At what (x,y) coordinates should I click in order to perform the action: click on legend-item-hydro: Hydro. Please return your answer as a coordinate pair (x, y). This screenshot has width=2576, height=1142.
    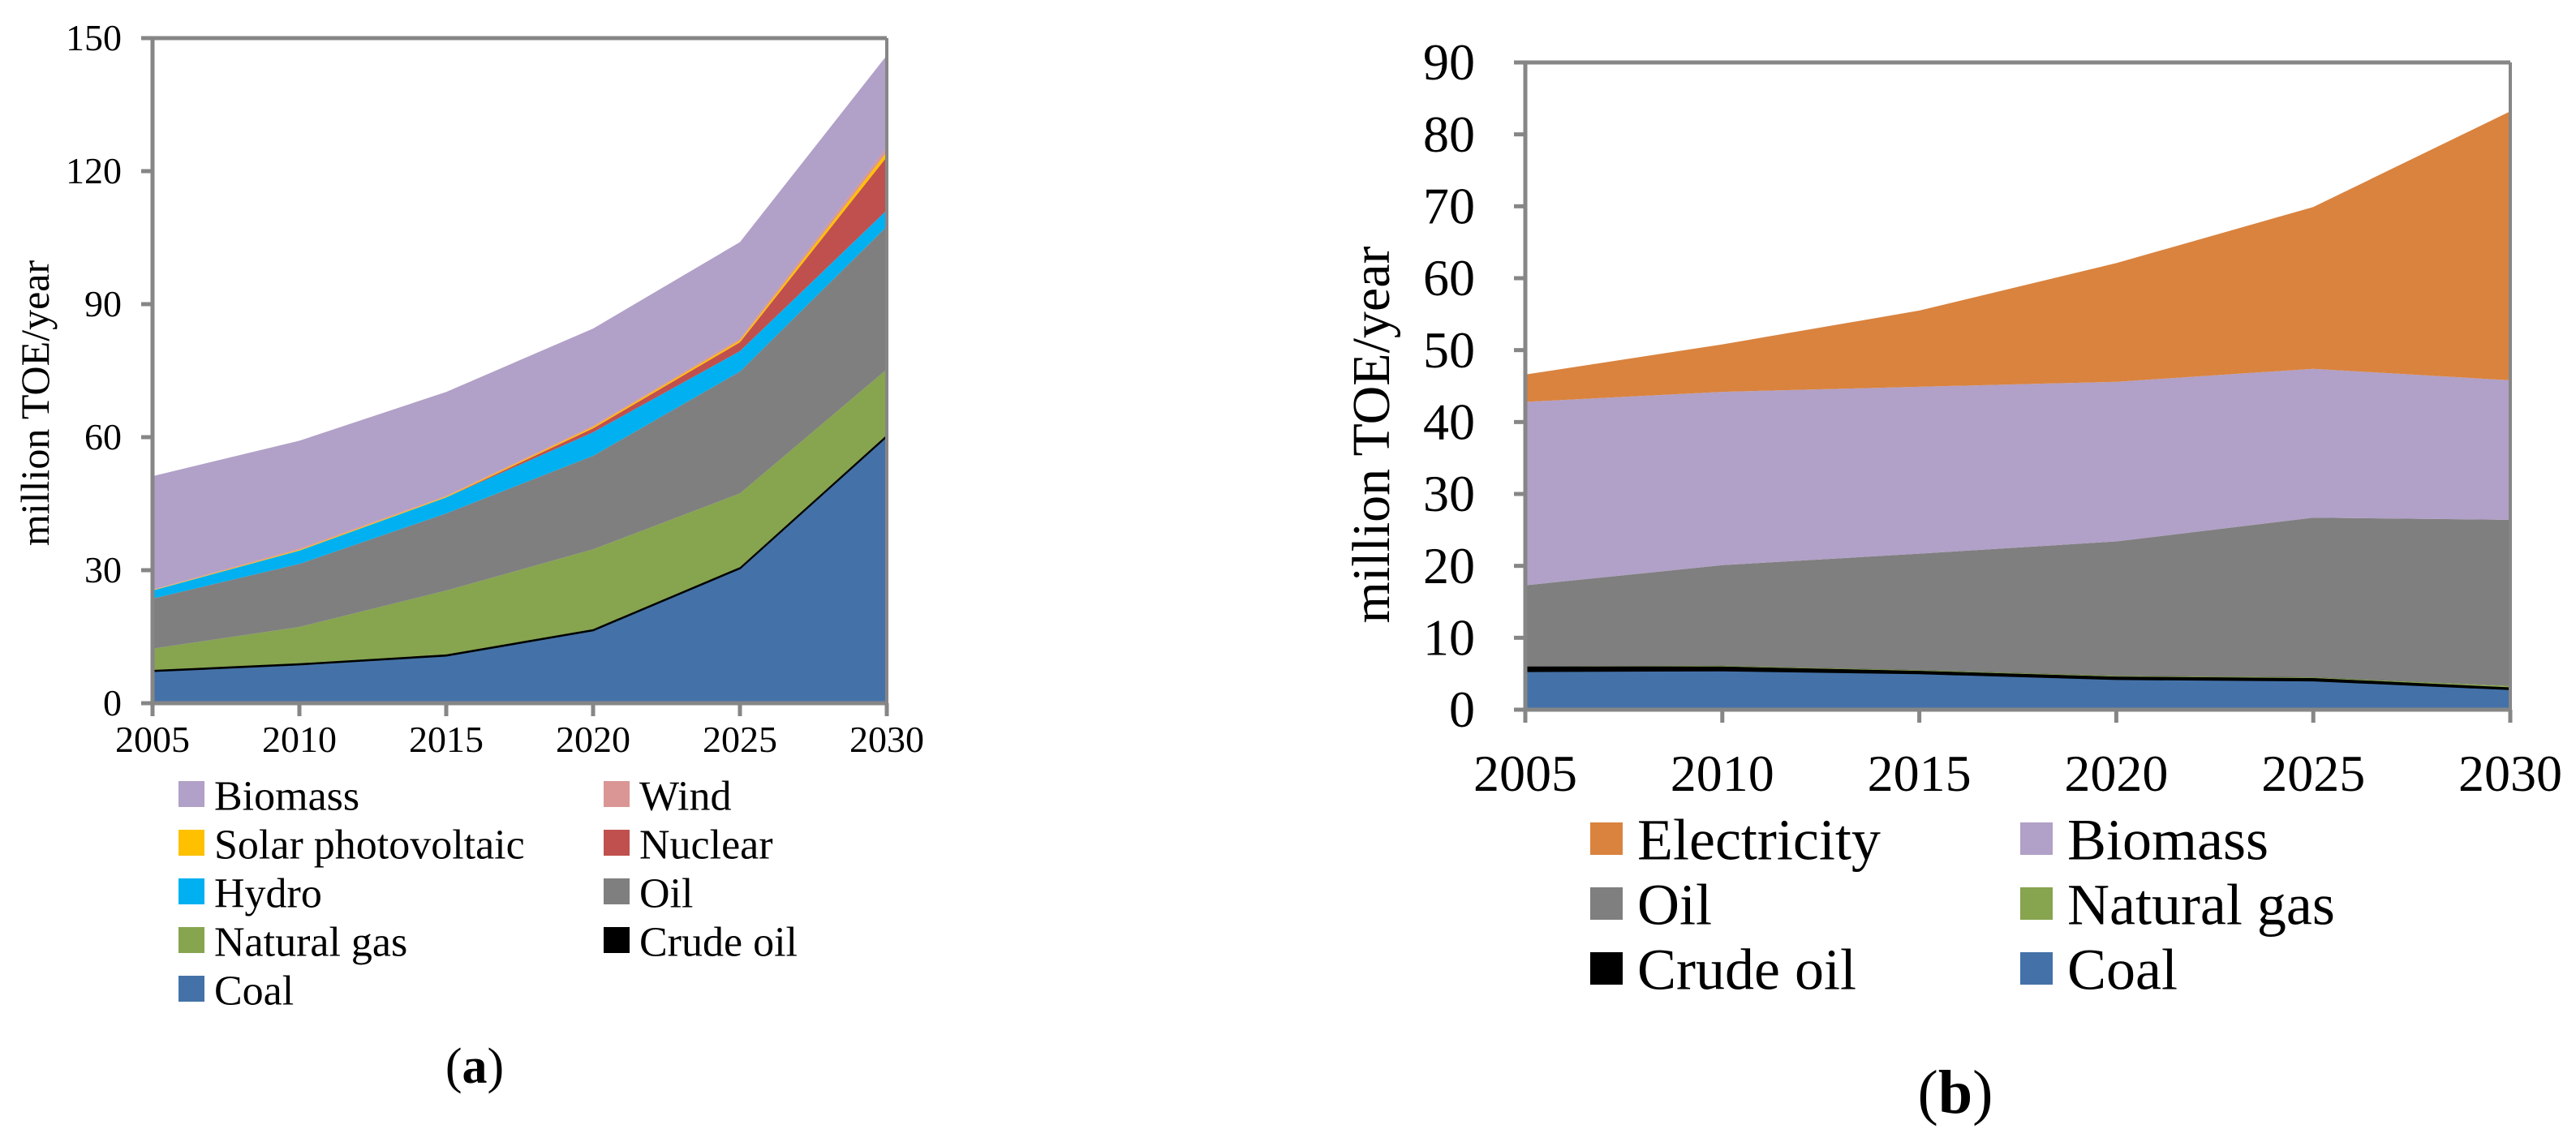
    Looking at the image, I should click on (250, 894).